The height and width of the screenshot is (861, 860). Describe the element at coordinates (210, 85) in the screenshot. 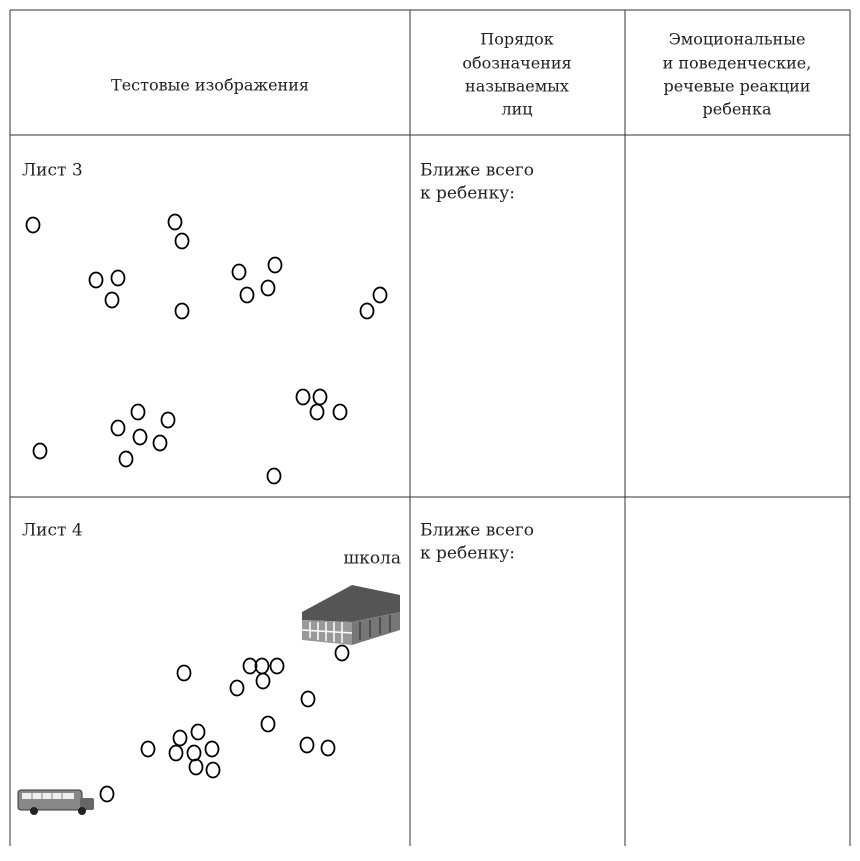

I see `header-cell: Тестовые изображения` at that location.